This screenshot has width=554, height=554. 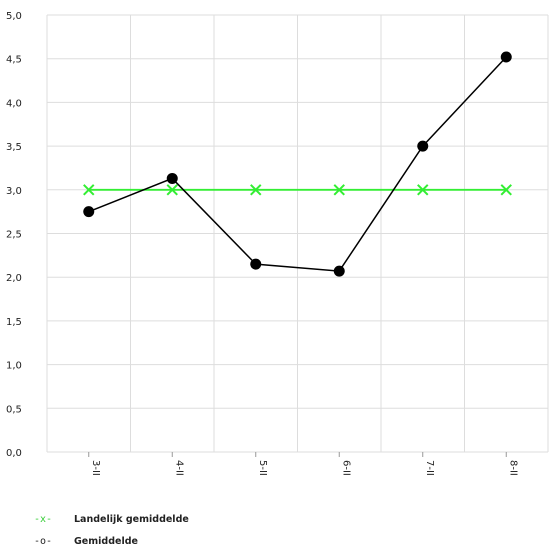 I want to click on y-tick-label: 0,5, so click(x=14, y=409).